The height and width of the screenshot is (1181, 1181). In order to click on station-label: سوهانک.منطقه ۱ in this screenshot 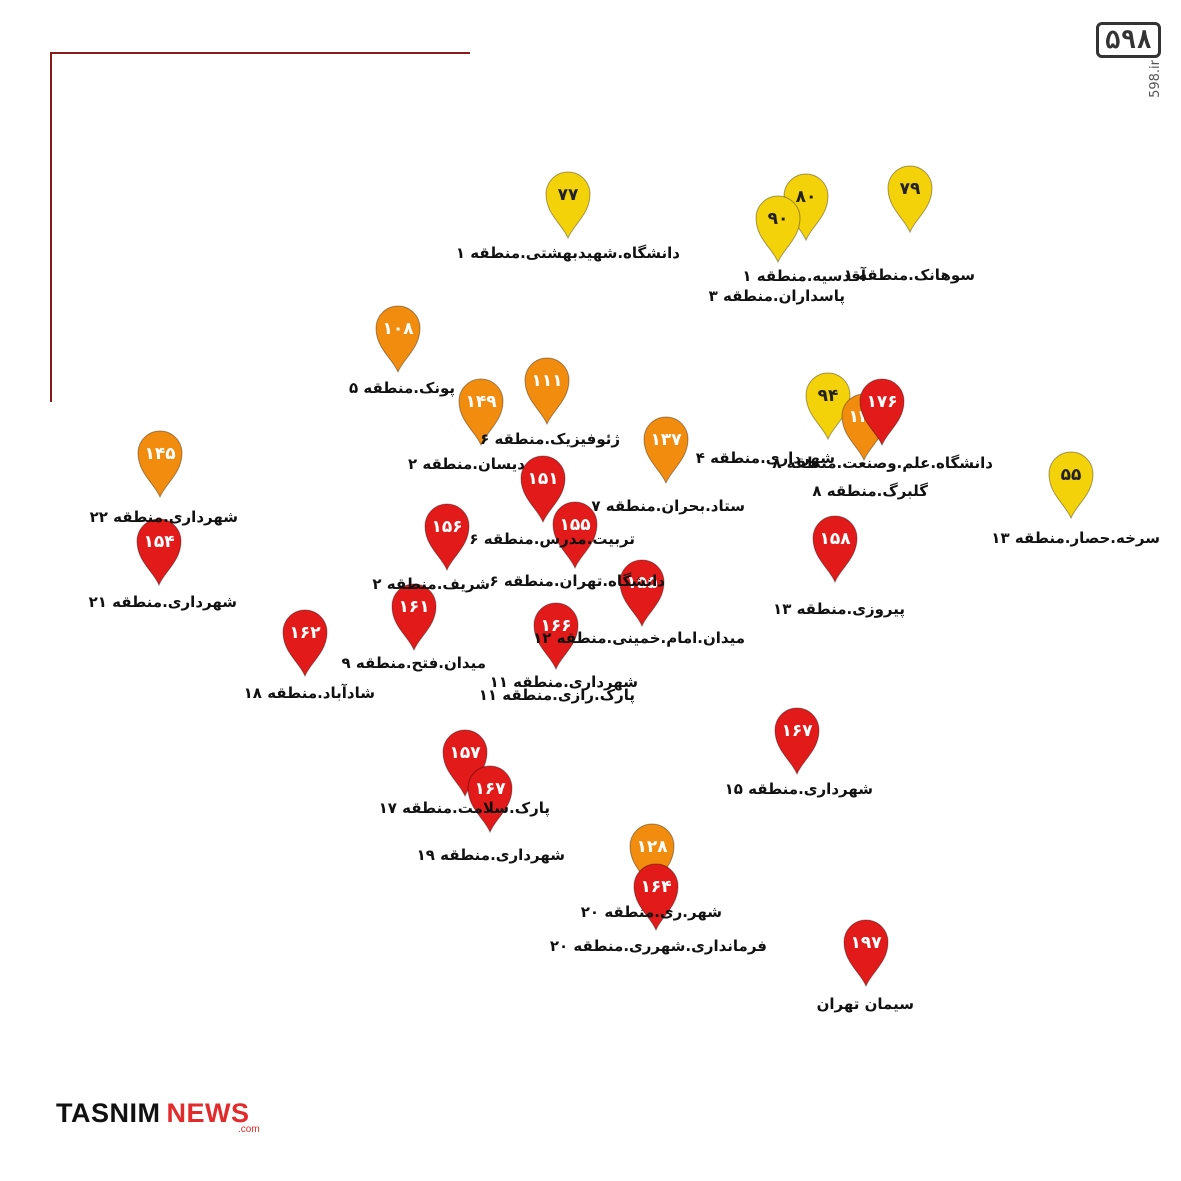, I will do `click(909, 275)`.